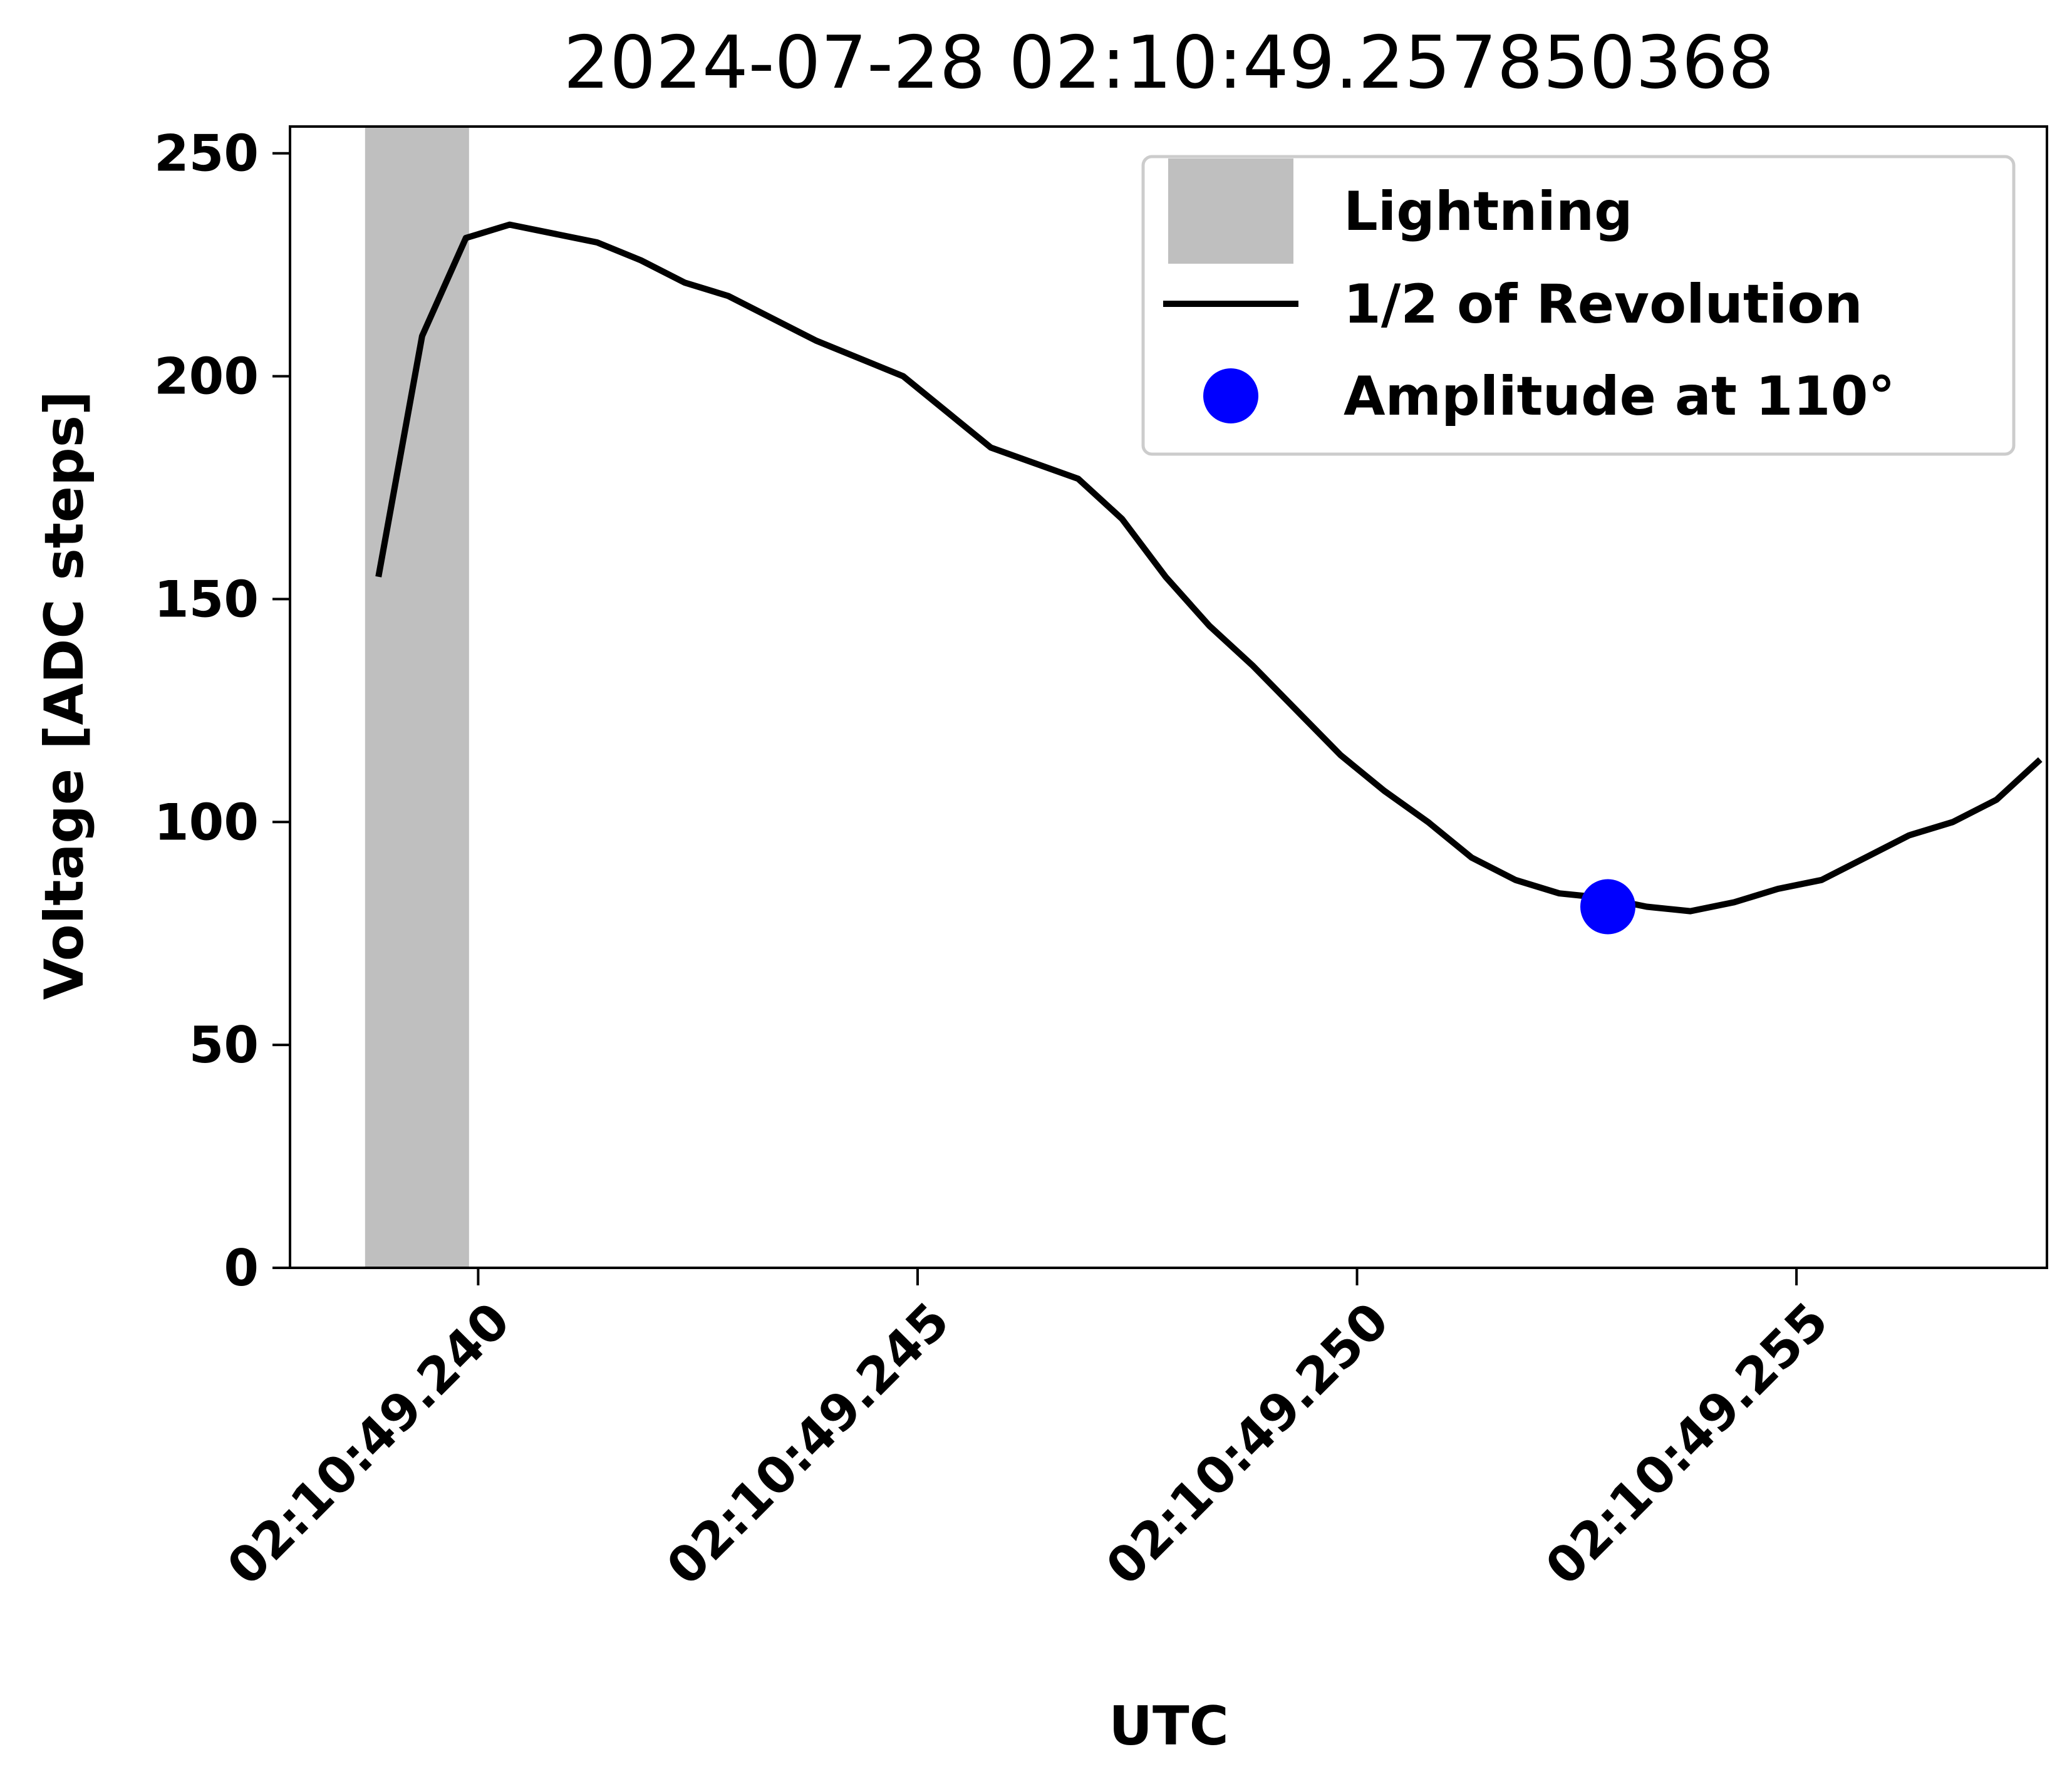 This screenshot has width=2072, height=1789. What do you see at coordinates (206, 154) in the screenshot?
I see `y-tick-label: 250` at bounding box center [206, 154].